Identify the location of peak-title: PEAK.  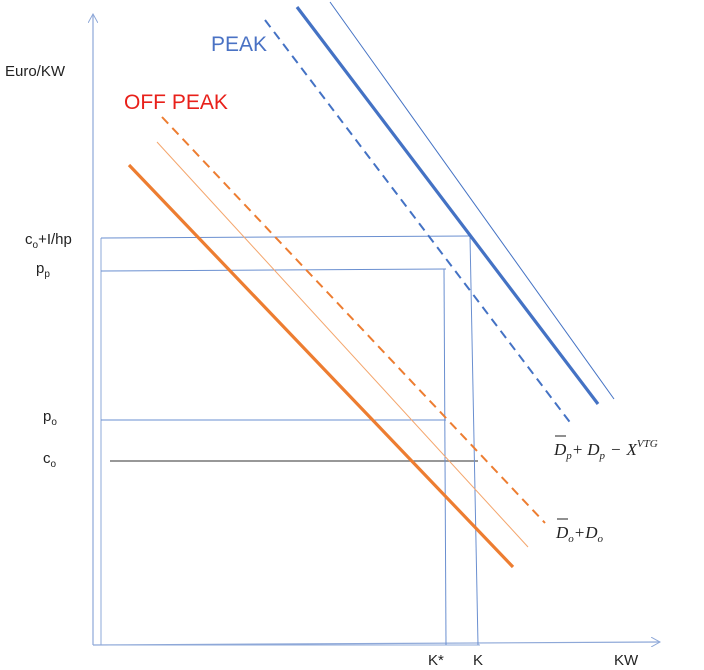
(239, 44).